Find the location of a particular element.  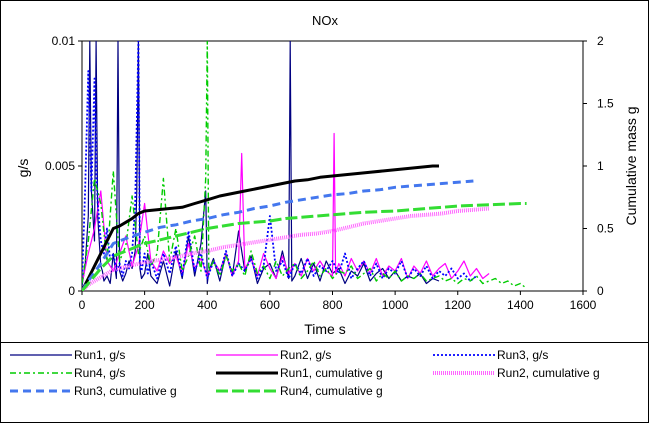

x-tick-label: 800 is located at coordinates (332, 305).